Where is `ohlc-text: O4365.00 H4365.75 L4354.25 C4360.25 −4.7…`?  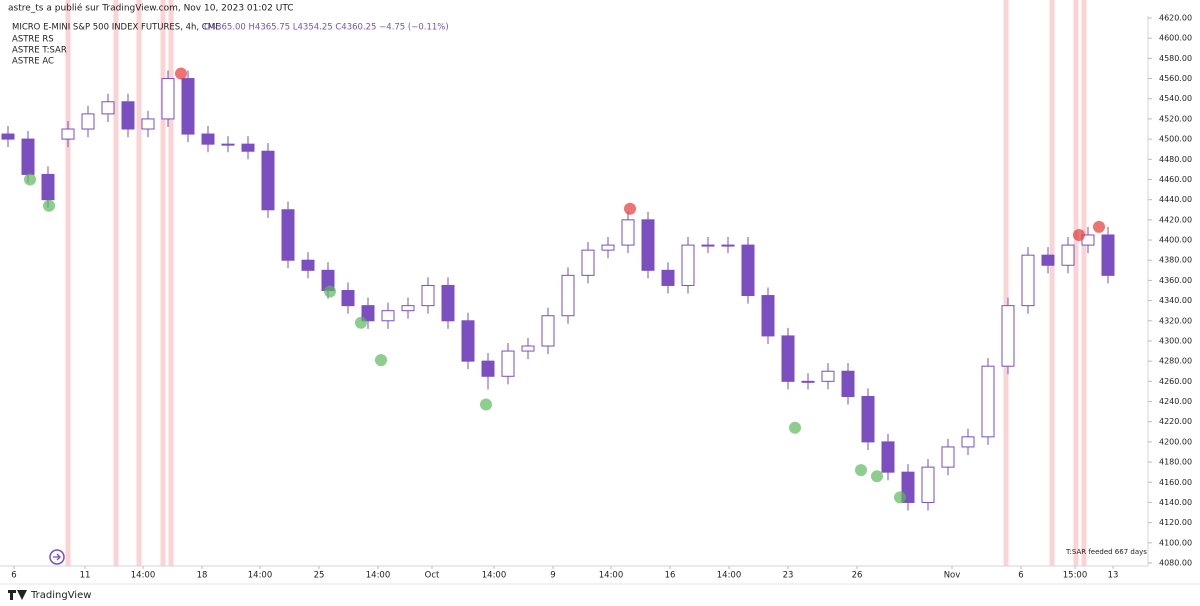
ohlc-text: O4365.00 H4365.75 L4354.25 C4360.25 −4.7… is located at coordinates (326, 28).